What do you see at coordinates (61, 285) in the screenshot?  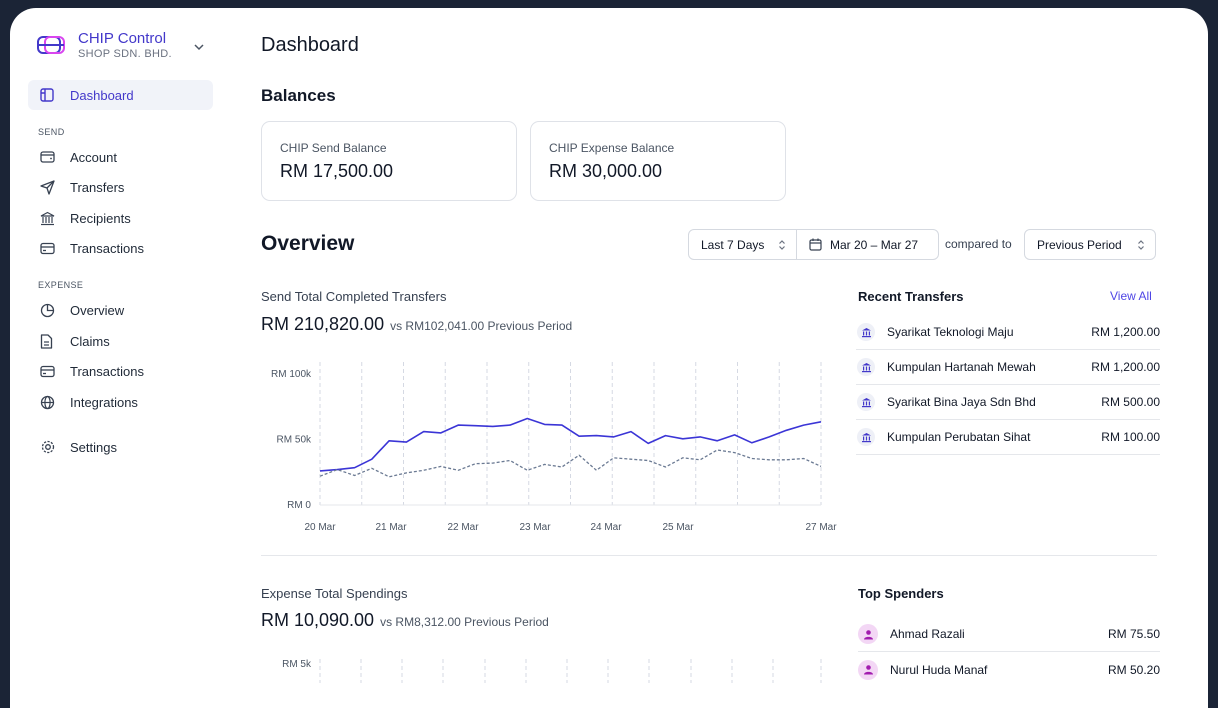 I see `sidebar-section-expense: EXPENSE` at bounding box center [61, 285].